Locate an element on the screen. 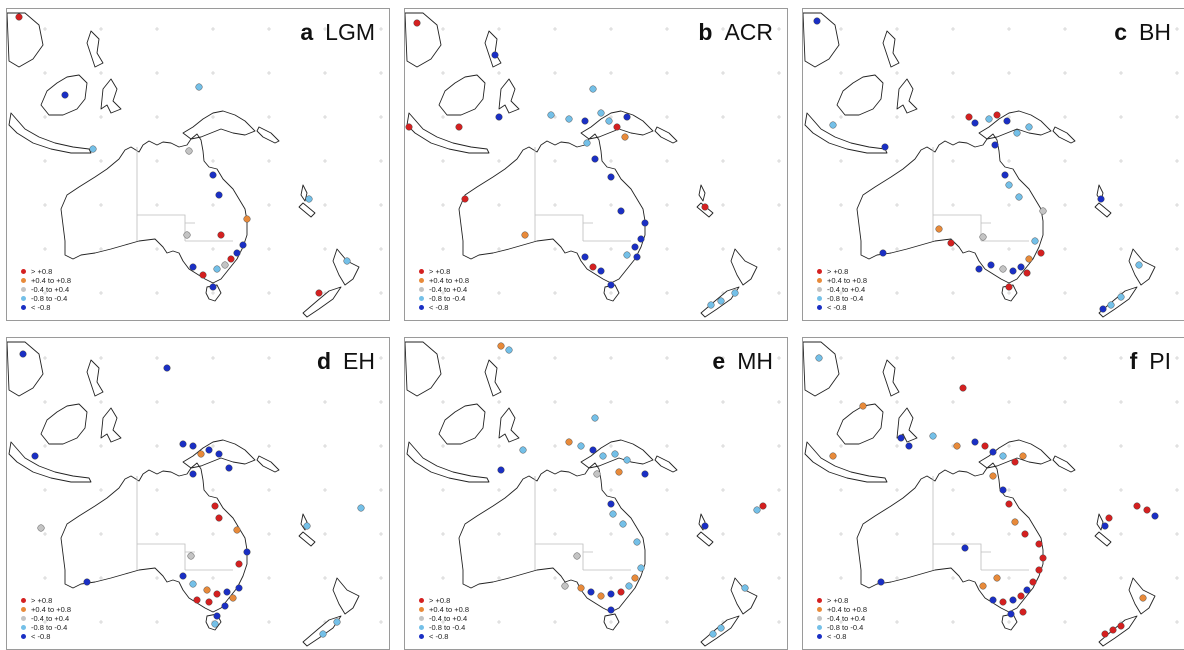 Image resolution: width=1184 pixels, height=650 pixels. legend-label: -0.8 to -0.4 is located at coordinates (447, 298).